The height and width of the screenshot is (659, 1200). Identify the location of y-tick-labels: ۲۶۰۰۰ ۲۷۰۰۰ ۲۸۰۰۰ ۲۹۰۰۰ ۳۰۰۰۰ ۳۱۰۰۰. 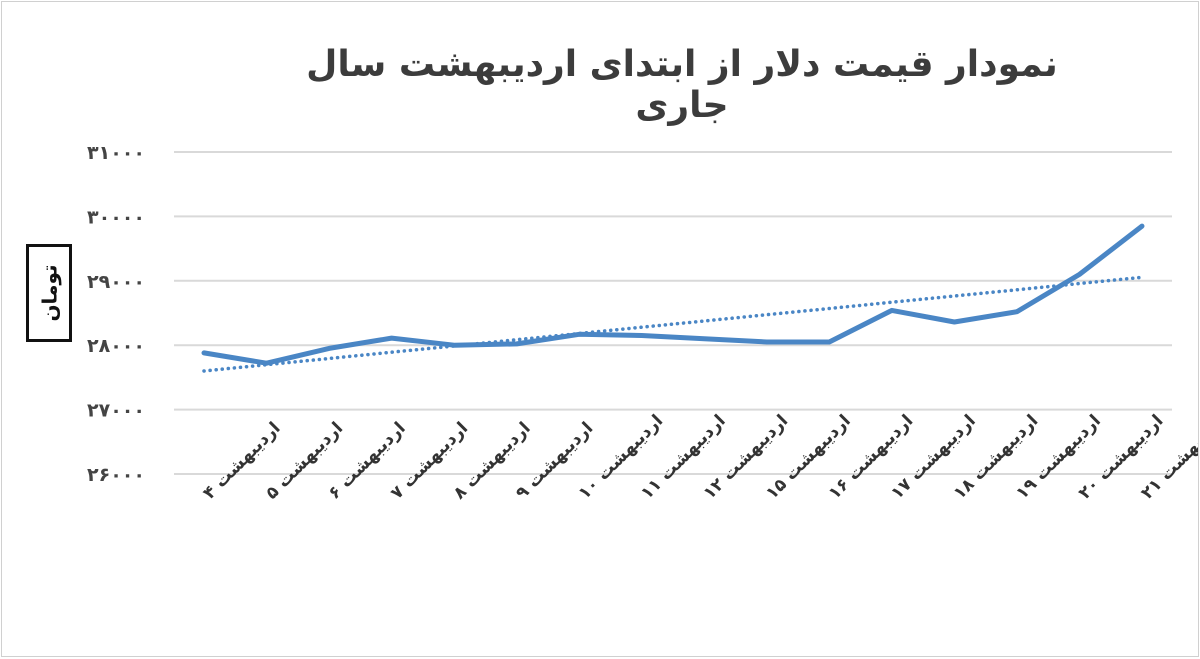
(116, 314).